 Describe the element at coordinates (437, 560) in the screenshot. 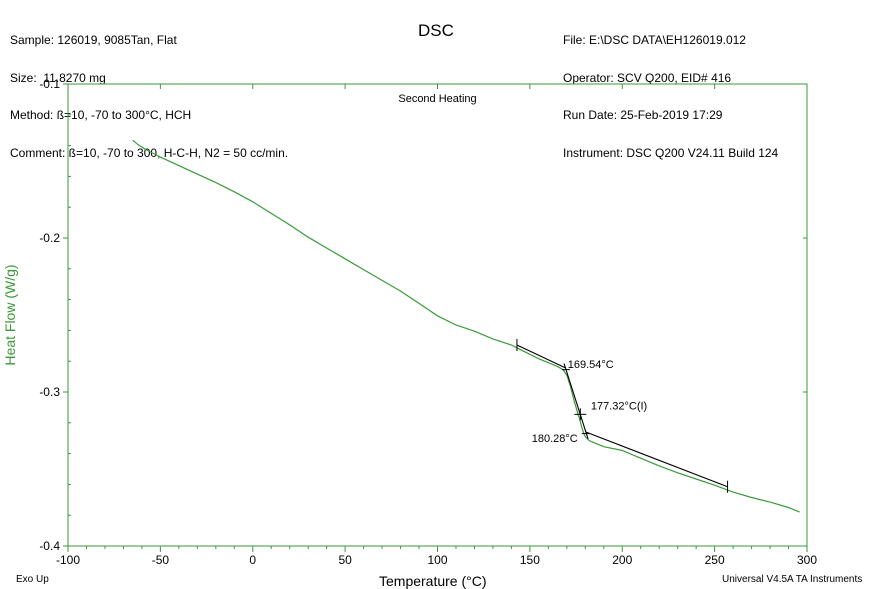

I see `x-tick-label: 100` at that location.